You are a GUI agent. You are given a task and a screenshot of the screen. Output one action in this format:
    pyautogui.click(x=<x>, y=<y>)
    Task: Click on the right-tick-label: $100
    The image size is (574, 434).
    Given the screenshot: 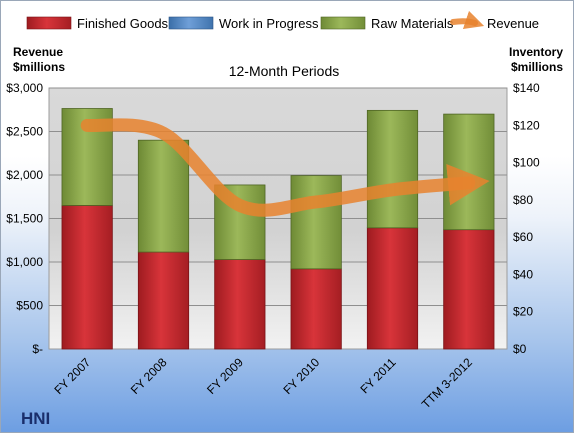 What is the action you would take?
    pyautogui.click(x=526, y=163)
    